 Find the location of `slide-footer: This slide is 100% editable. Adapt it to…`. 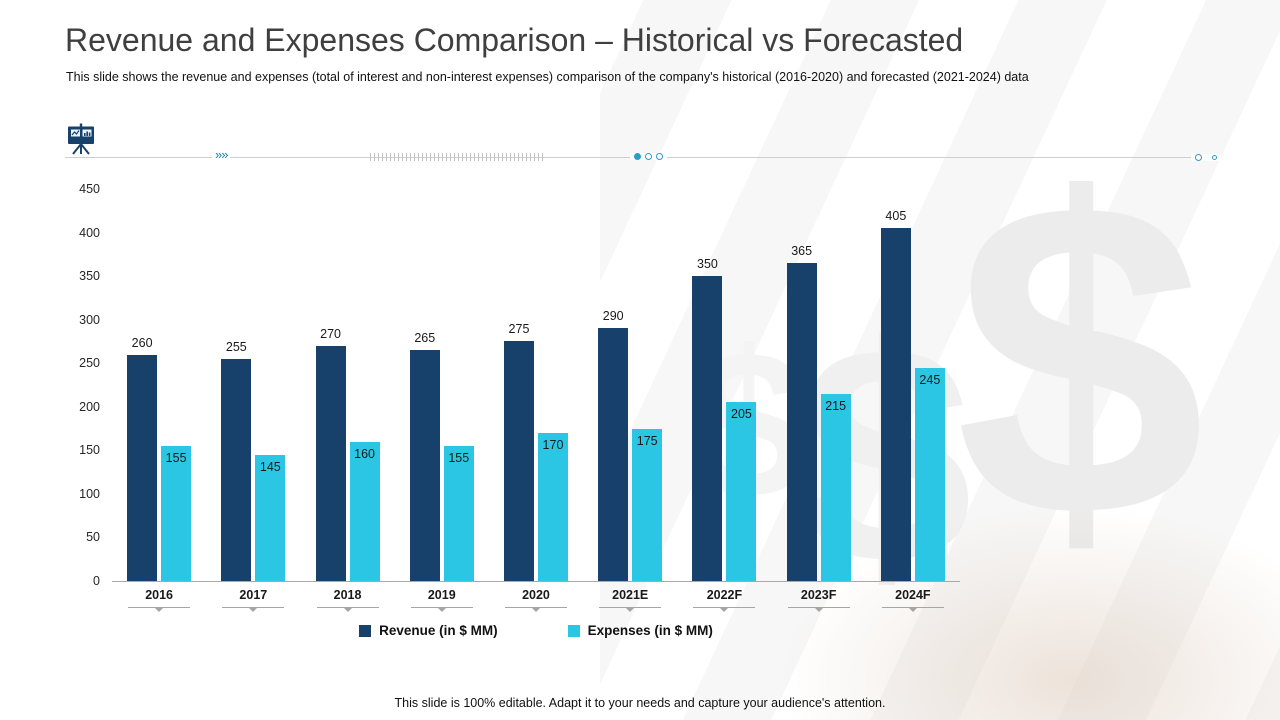

slide-footer: This slide is 100% editable. Adapt it to… is located at coordinates (640, 703).